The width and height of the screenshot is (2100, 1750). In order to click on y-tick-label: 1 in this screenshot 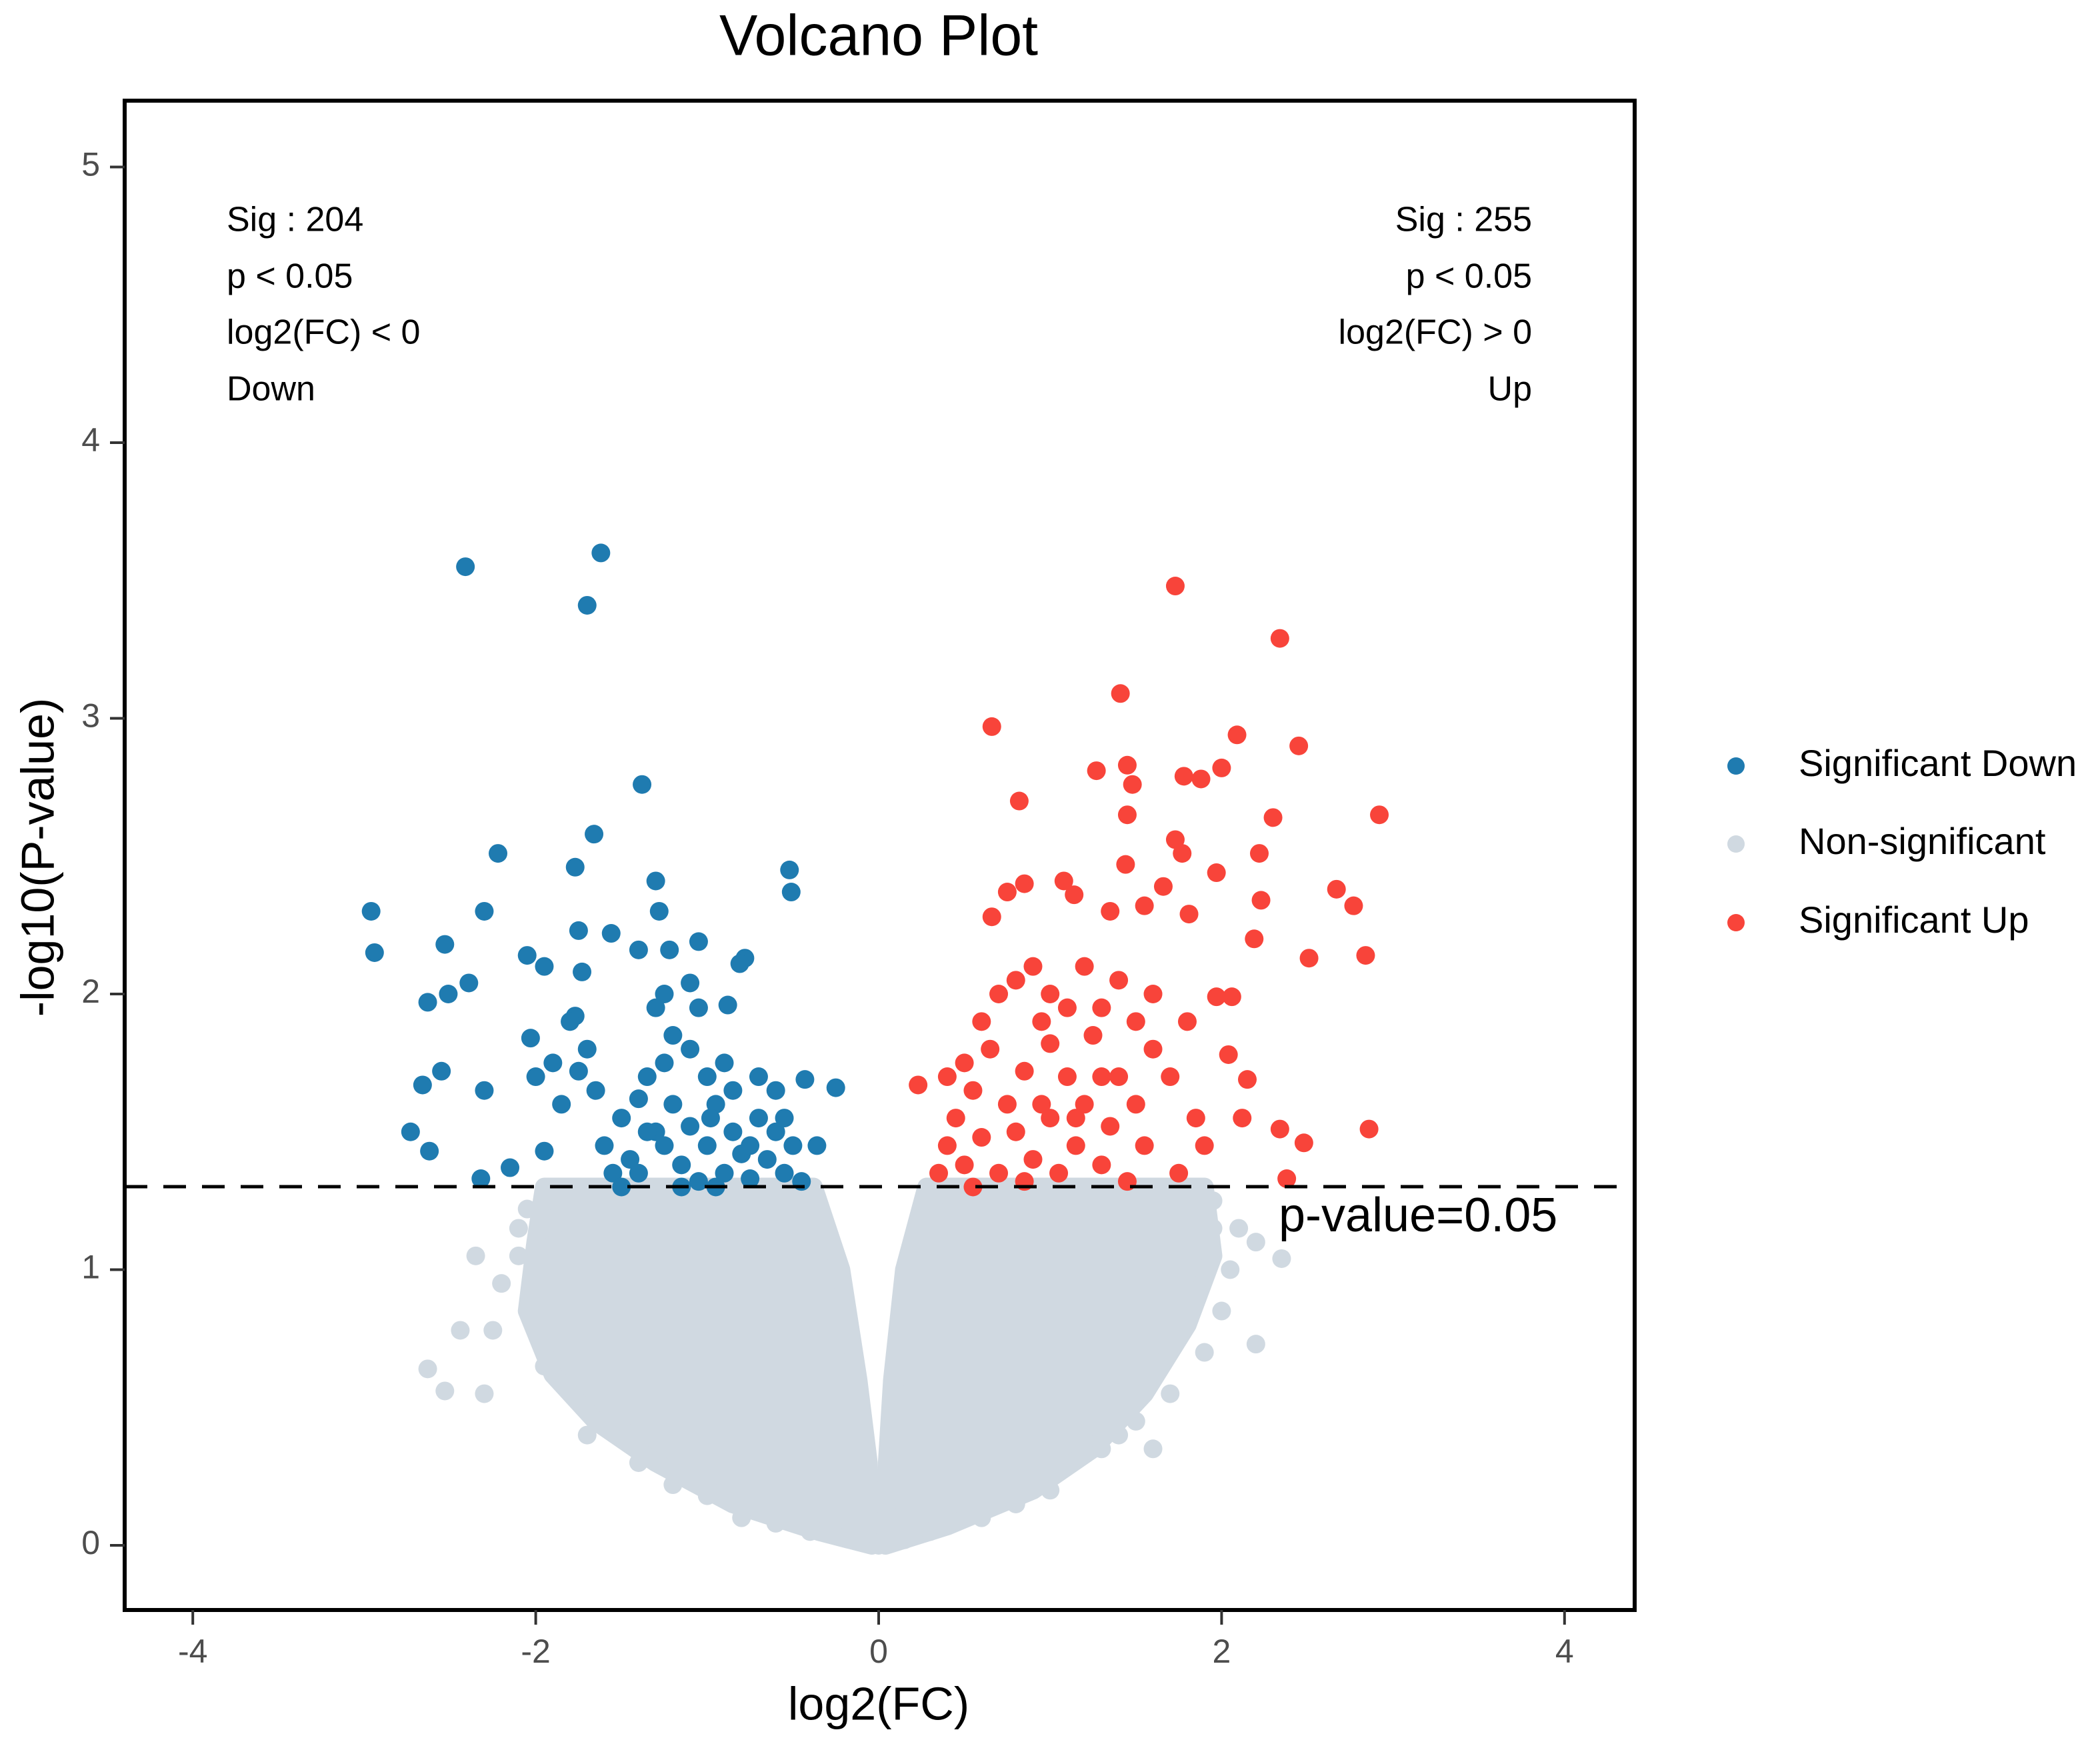, I will do `click(90, 1267)`.